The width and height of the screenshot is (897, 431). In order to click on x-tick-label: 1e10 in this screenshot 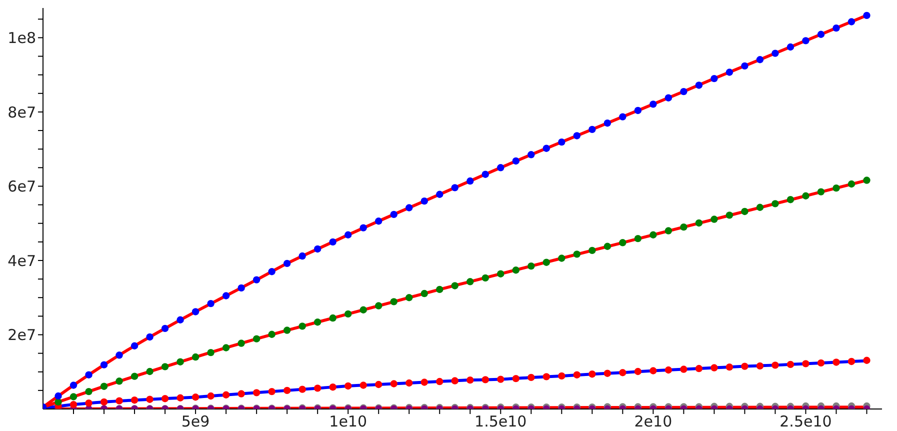, I will do `click(348, 421)`.